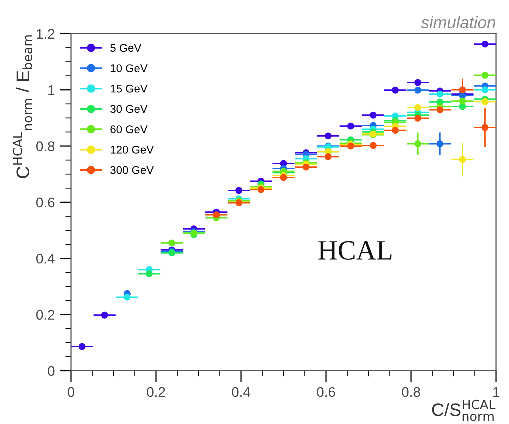 This screenshot has width=509, height=424. What do you see at coordinates (46, 34) in the screenshot?
I see `y-tick-label: 1.2` at bounding box center [46, 34].